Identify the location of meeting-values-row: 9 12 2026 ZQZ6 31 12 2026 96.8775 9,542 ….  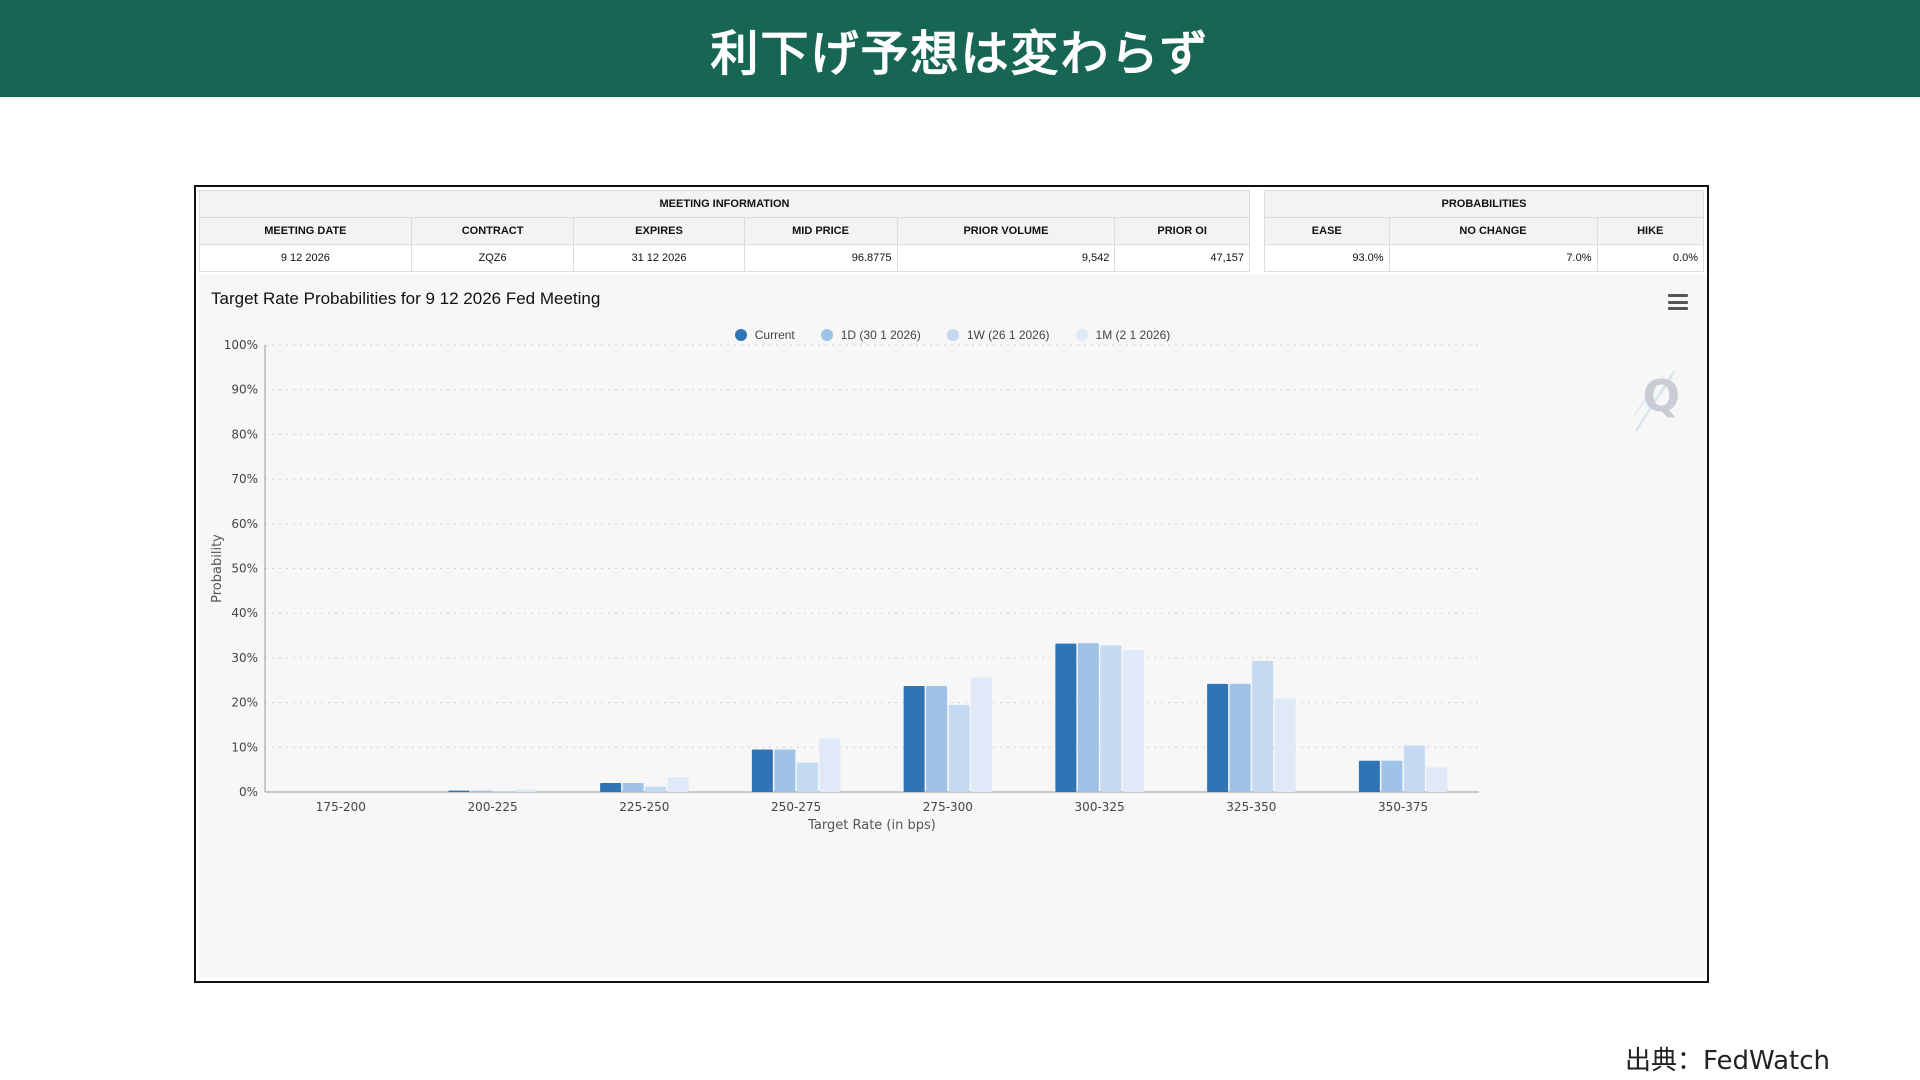
(724, 258).